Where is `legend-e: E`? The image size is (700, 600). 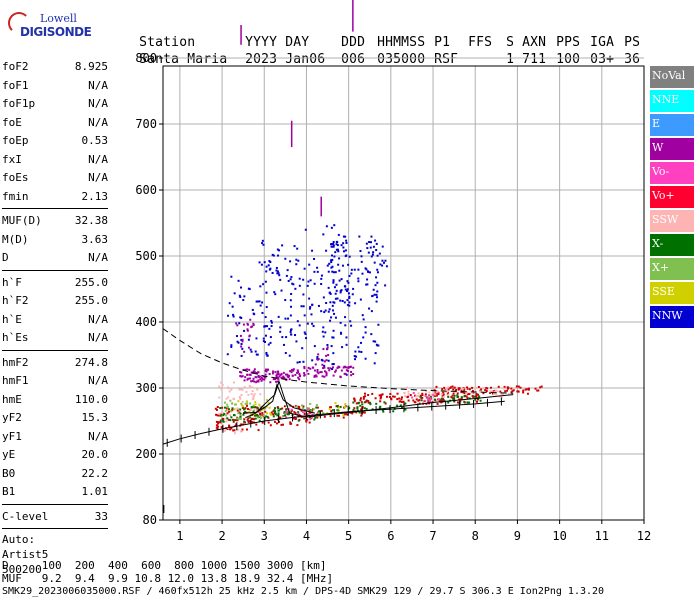 legend-e: E is located at coordinates (672, 125).